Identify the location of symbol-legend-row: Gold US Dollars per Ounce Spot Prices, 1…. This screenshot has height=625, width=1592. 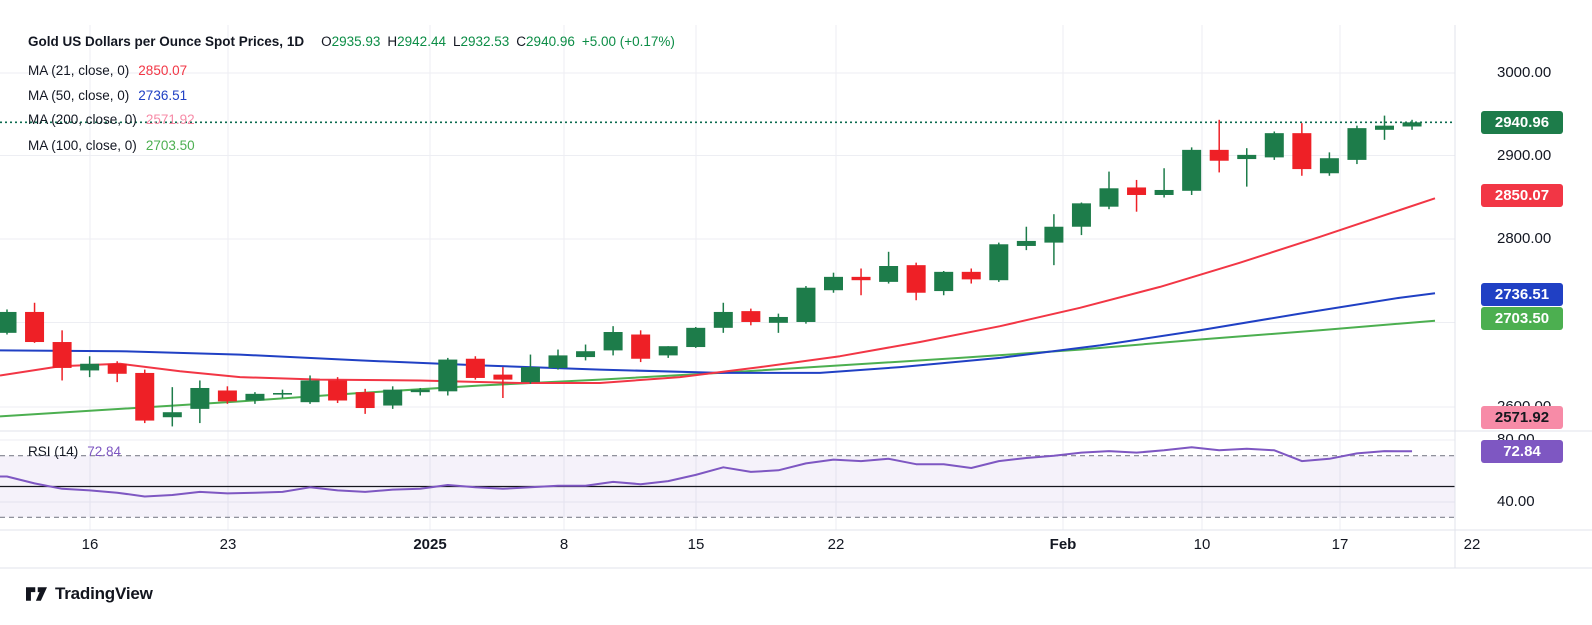
(351, 42).